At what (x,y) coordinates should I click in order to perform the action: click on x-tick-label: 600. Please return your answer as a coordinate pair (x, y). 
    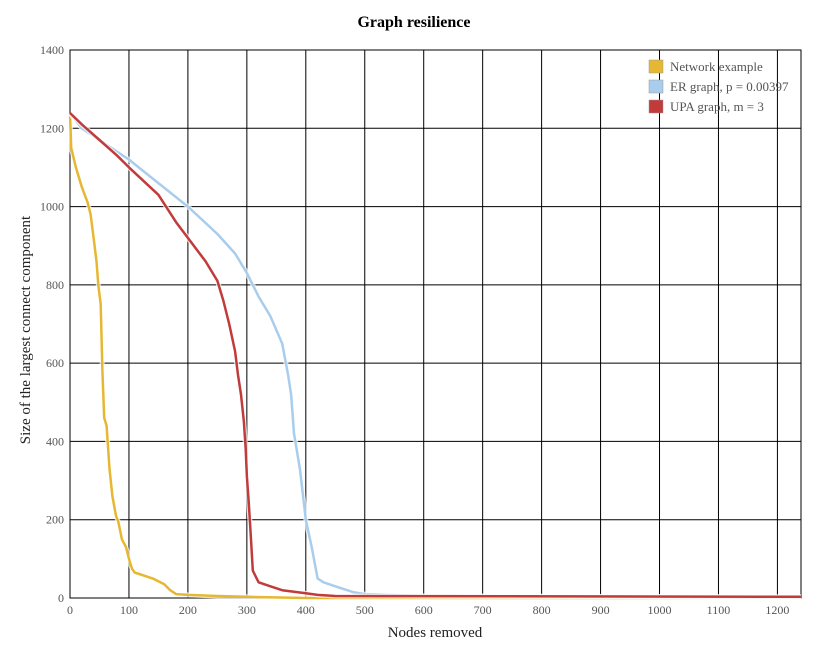
    Looking at the image, I should click on (424, 610).